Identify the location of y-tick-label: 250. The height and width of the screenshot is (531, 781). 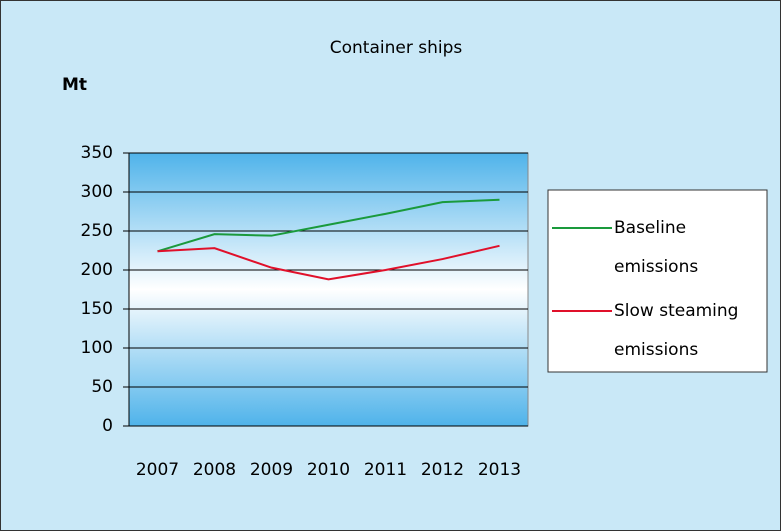
(97, 231).